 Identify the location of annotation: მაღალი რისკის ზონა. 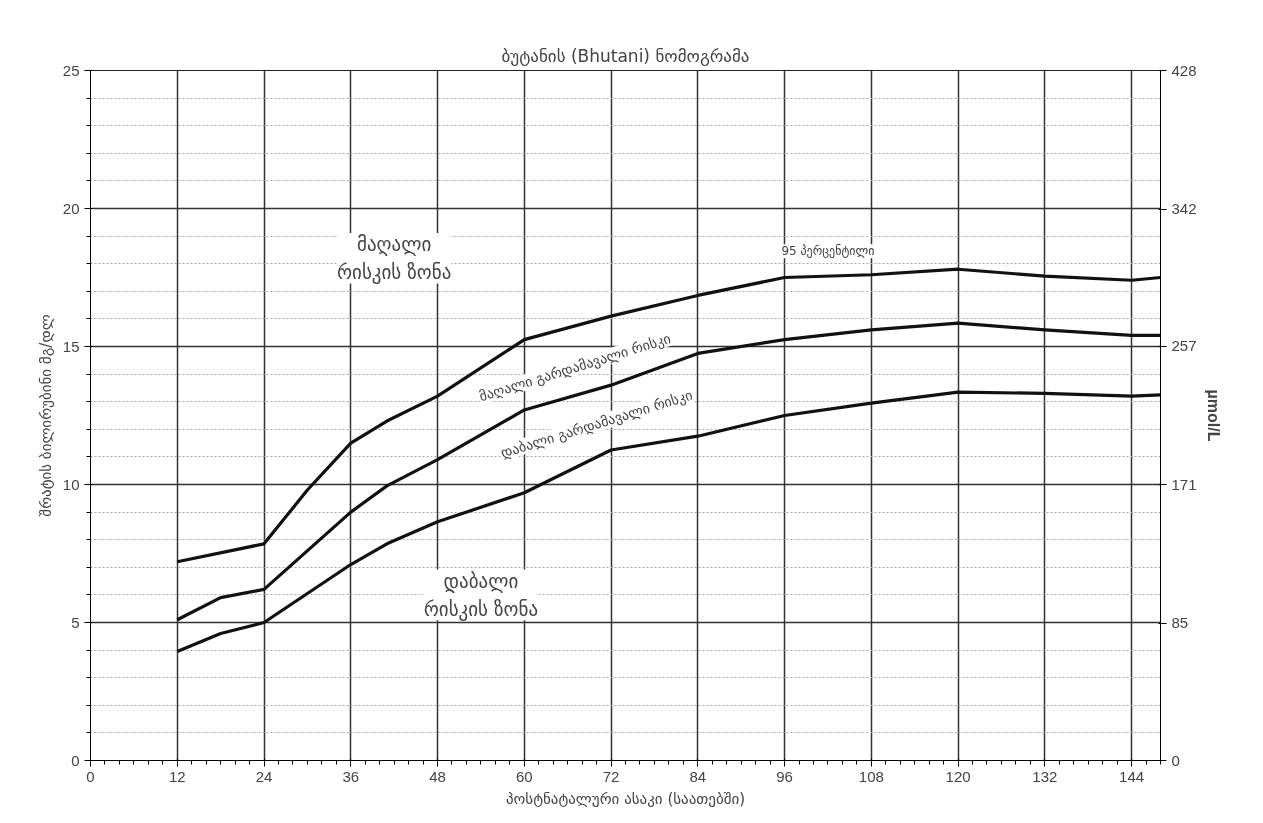
(394, 258).